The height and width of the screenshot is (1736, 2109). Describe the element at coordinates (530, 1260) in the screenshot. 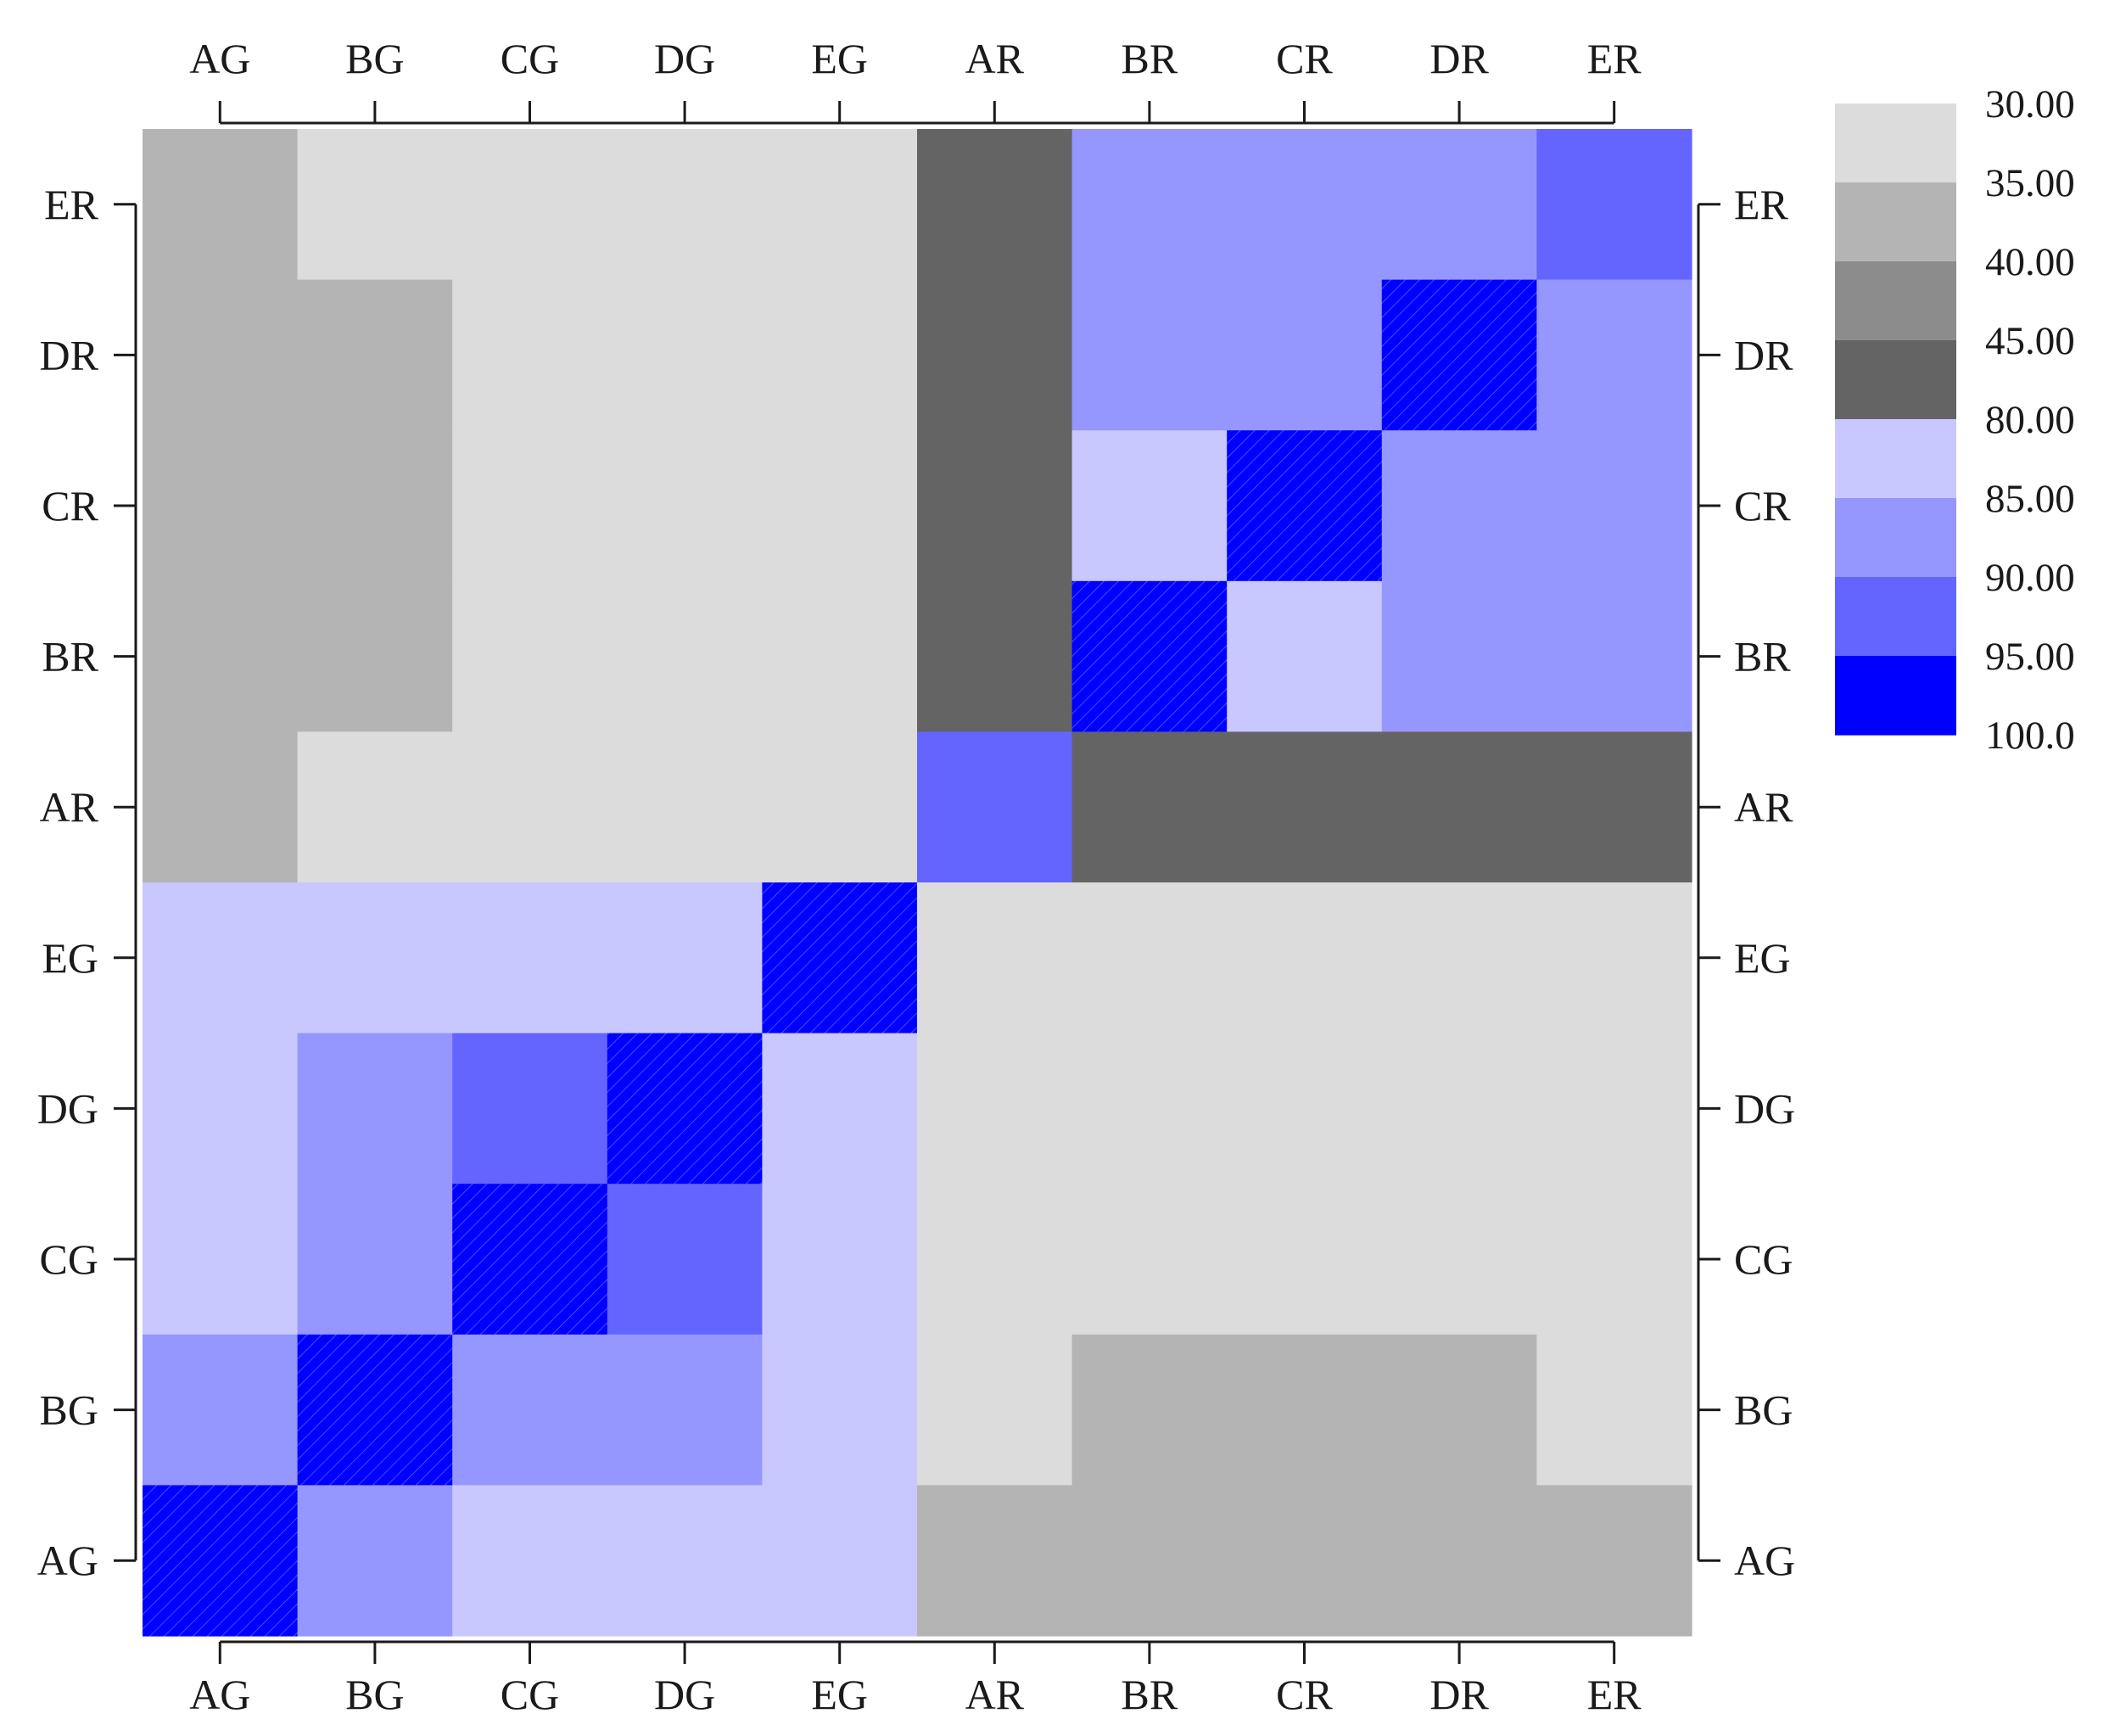

I see `heatmap-cell-CG-CG` at that location.